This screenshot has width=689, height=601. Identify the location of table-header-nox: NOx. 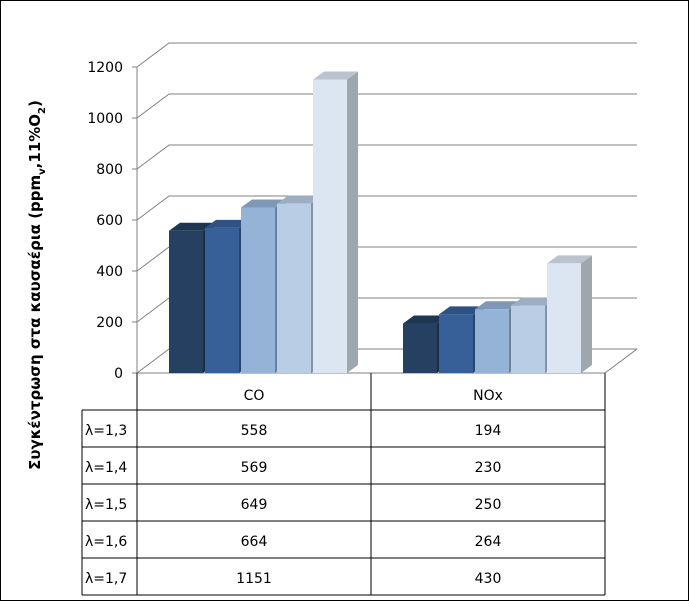
(488, 396).